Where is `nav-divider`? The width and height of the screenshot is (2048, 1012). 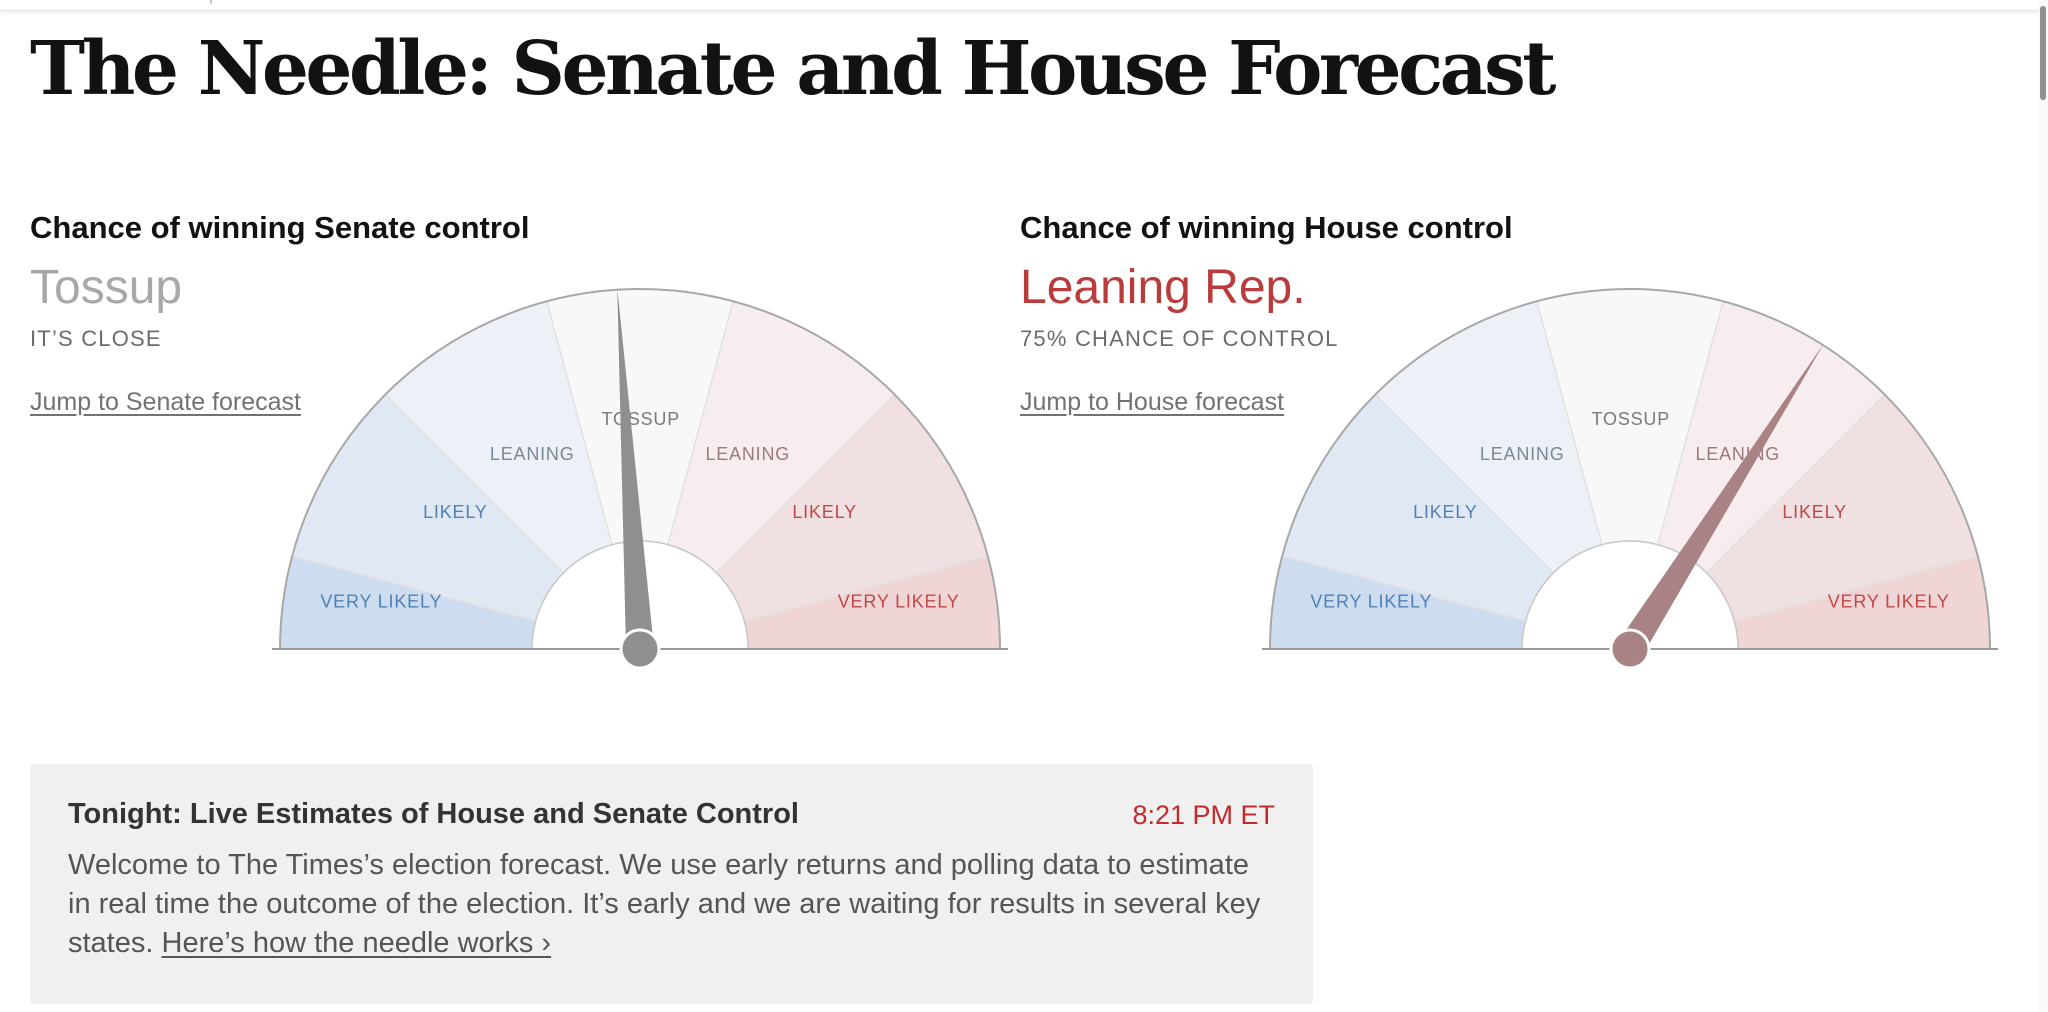
nav-divider is located at coordinates (211, 2).